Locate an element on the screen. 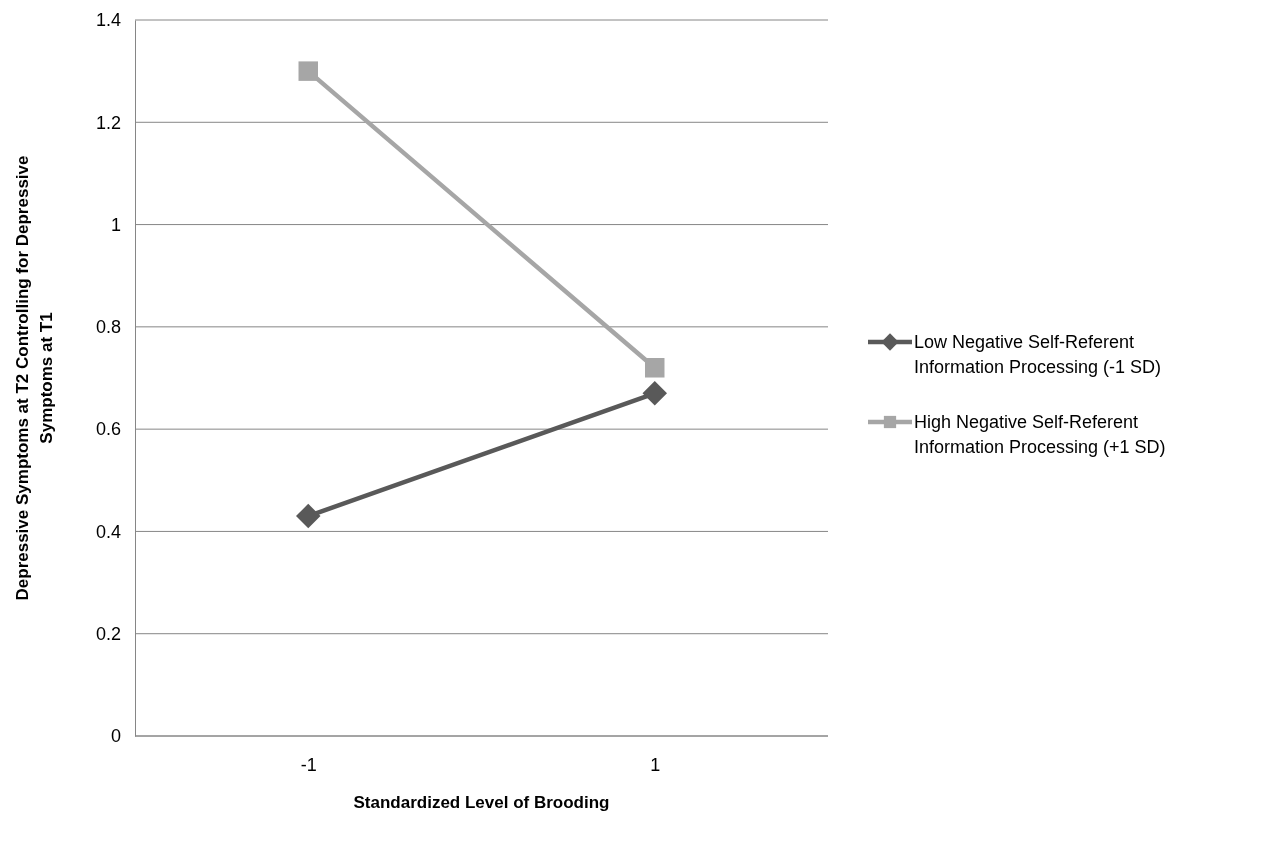  x-axis-title: Standardized Level of Brooding is located at coordinates (481, 802).